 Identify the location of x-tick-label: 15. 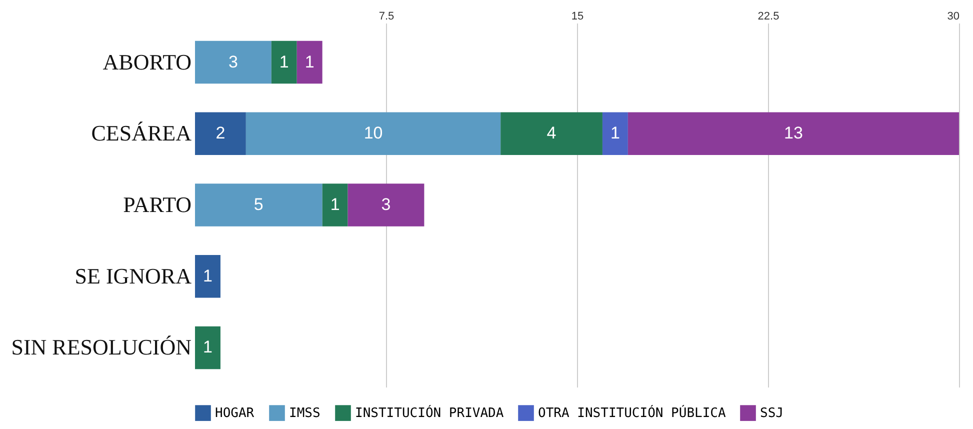
(577, 16).